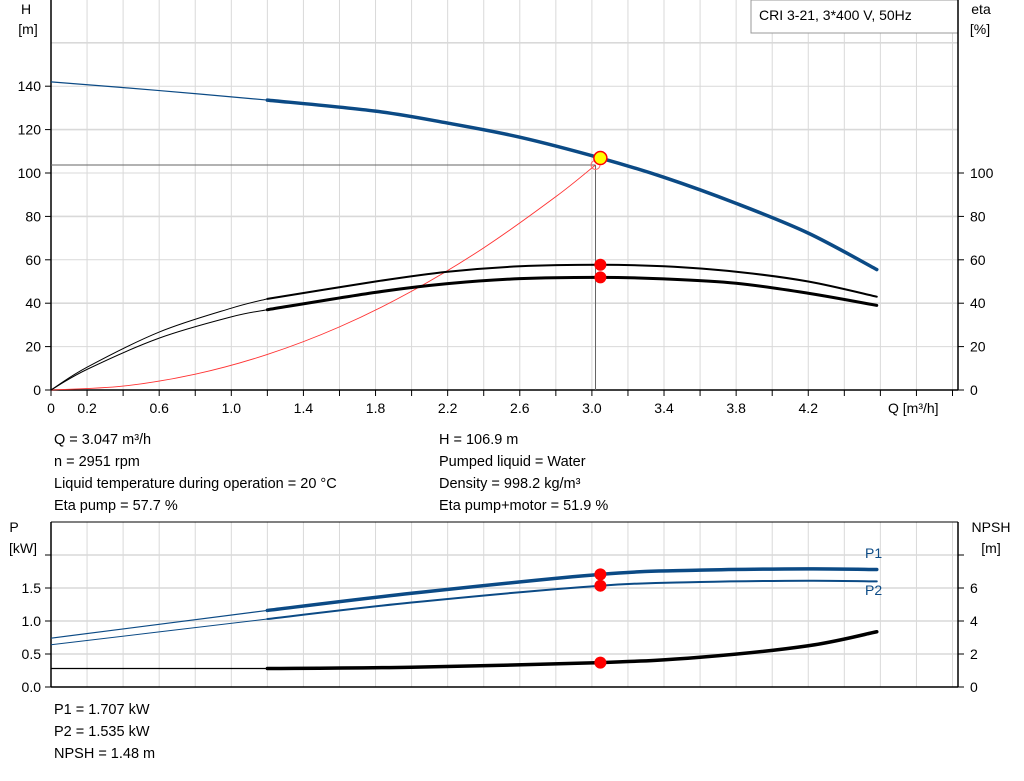 The height and width of the screenshot is (781, 1024). What do you see at coordinates (159, 91) in the screenshot?
I see `head-curve-extrapolated` at bounding box center [159, 91].